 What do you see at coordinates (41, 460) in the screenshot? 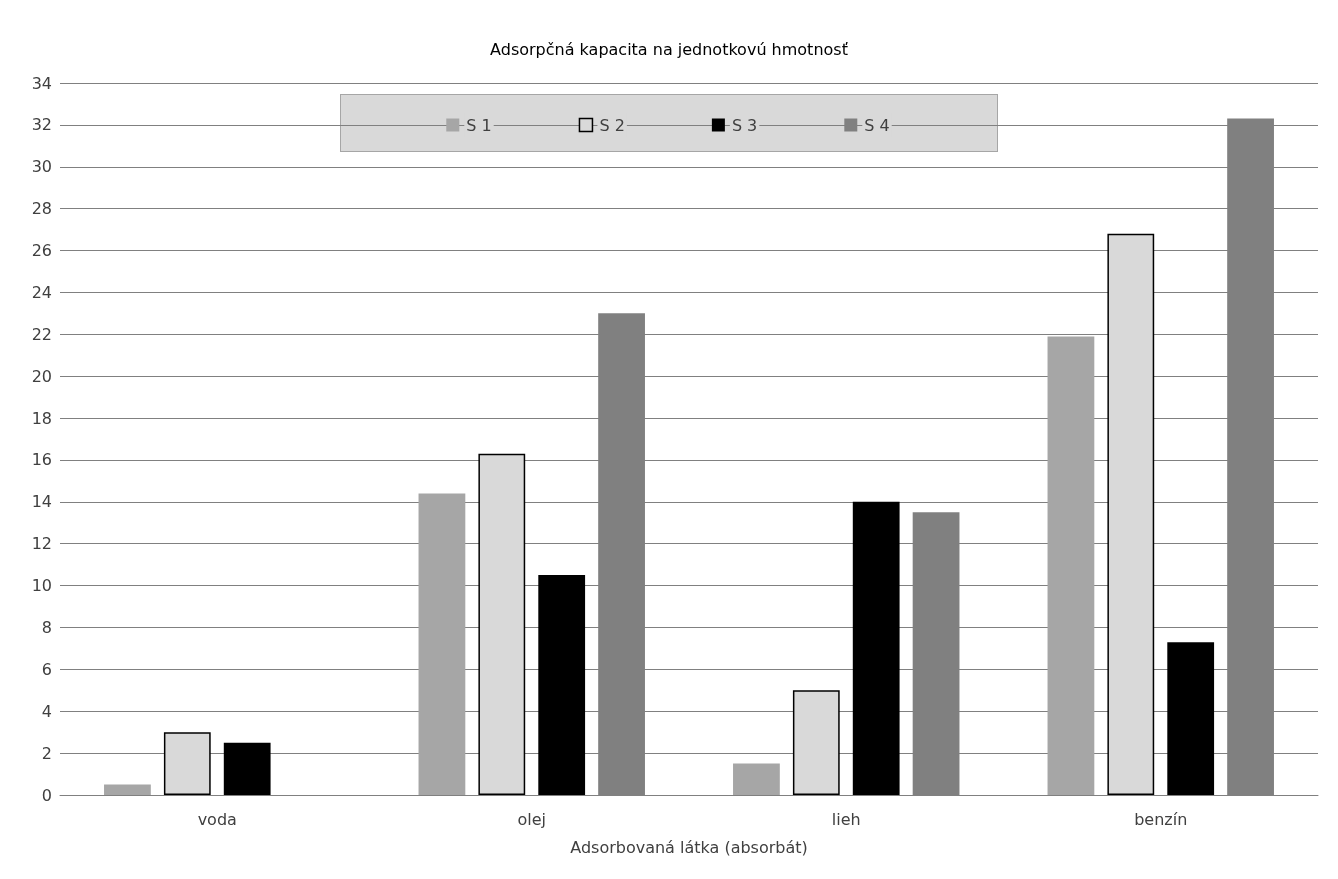
I see `y-tick-label: 16` at bounding box center [41, 460].